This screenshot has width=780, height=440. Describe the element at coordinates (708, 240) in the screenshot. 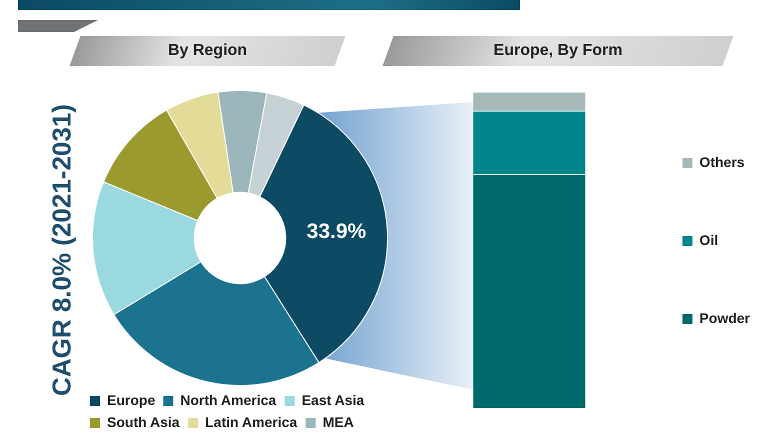

I see `legend-label: Oil` at that location.